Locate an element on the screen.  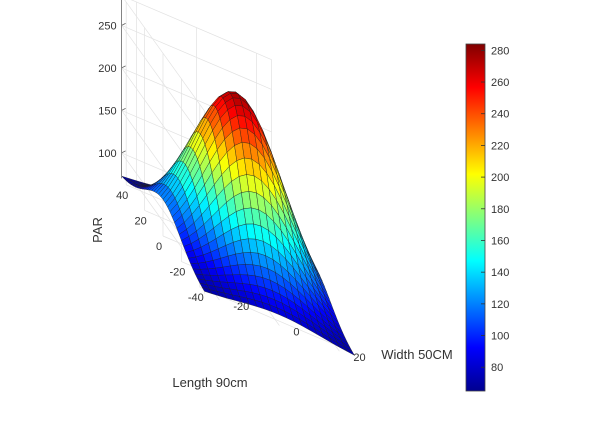
colorbar-tick-label: 100 is located at coordinates (500, 337).